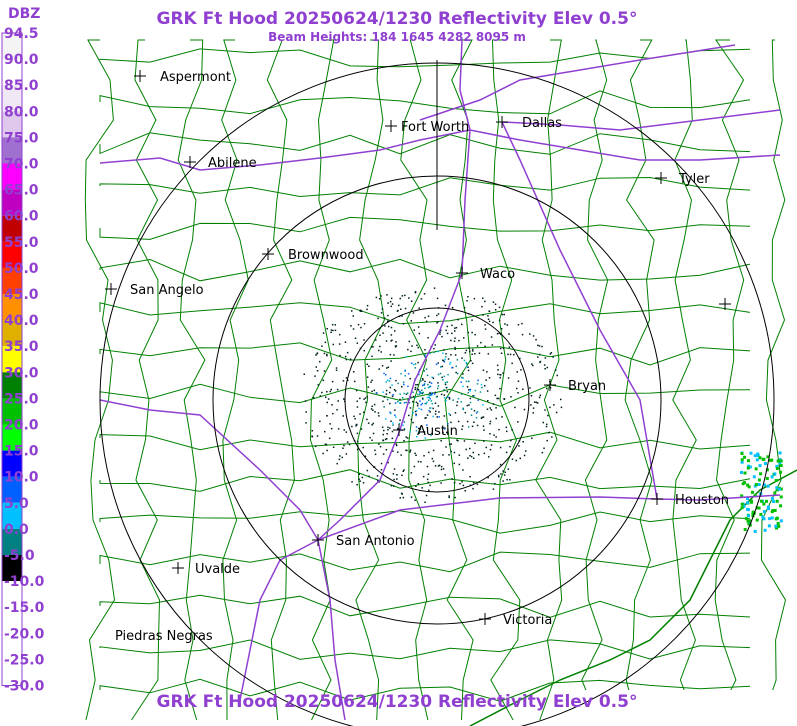 This screenshot has width=797, height=726. I want to click on legend-label: 0.0, so click(16, 530).